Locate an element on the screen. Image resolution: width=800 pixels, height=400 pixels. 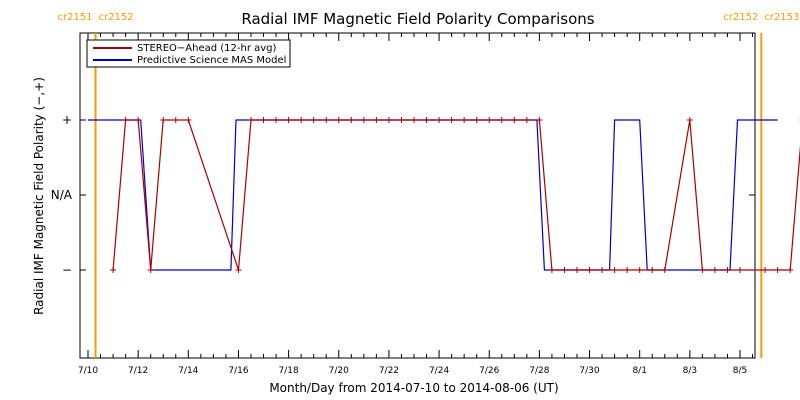
x-tick-label: 8/3 is located at coordinates (690, 371).